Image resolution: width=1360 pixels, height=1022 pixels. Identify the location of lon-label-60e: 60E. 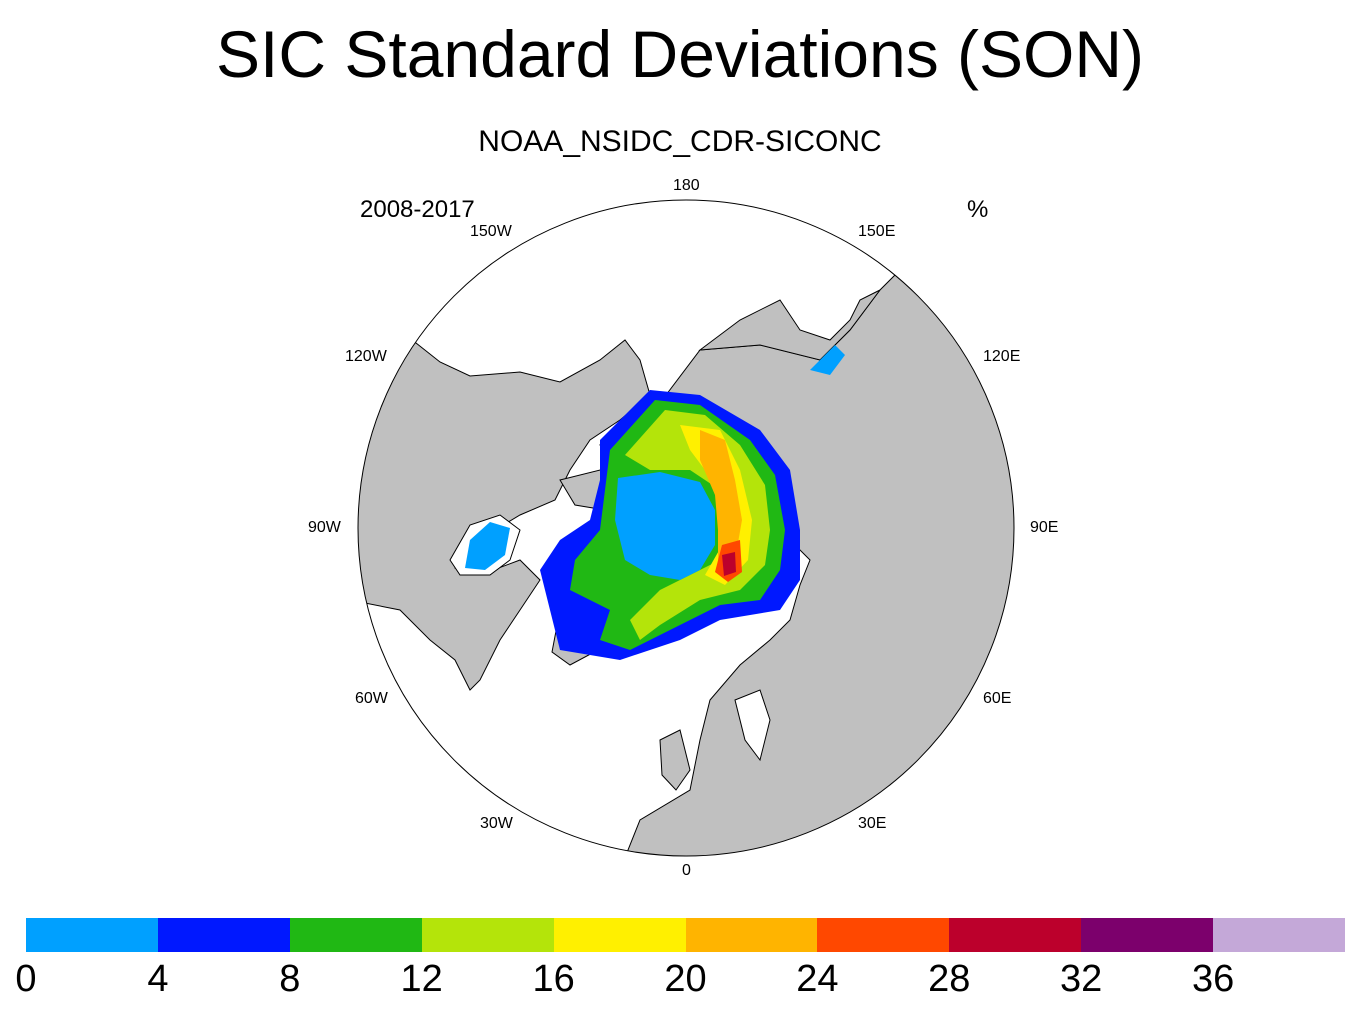
(997, 698).